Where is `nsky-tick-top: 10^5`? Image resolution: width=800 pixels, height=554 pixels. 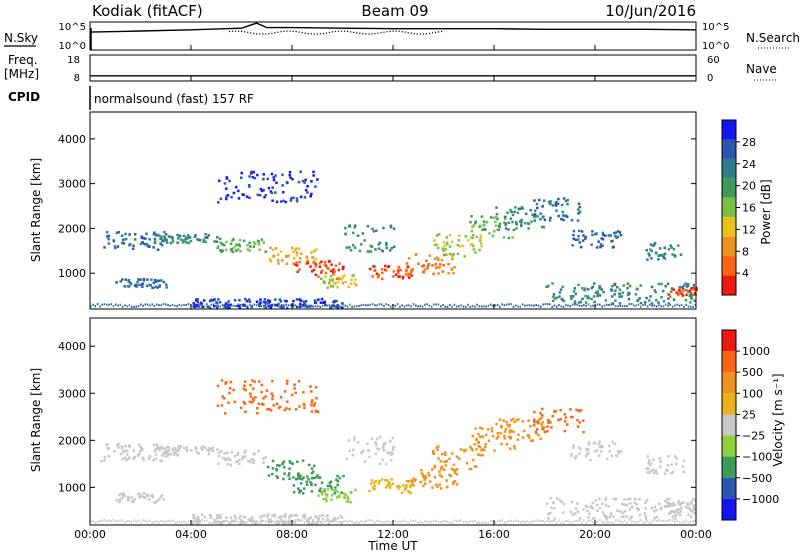
nsky-tick-top: 10^5 is located at coordinates (72, 27).